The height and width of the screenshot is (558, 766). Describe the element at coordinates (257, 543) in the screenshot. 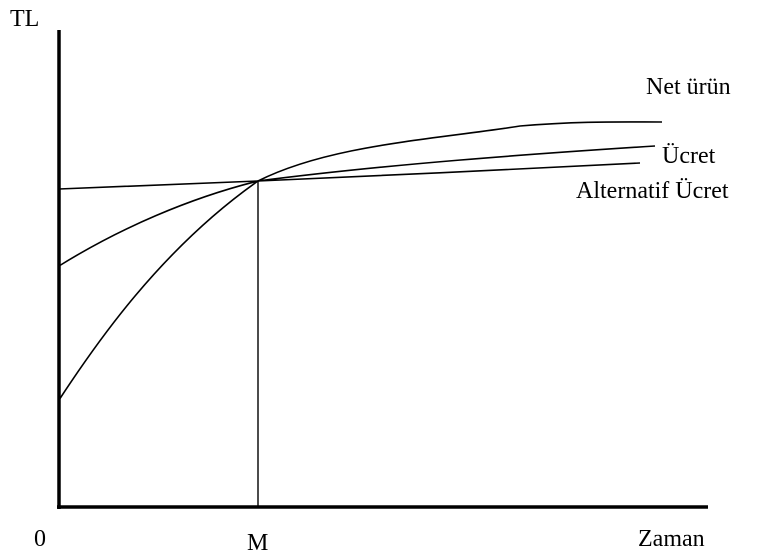

I see `x-marker-label: M` at that location.